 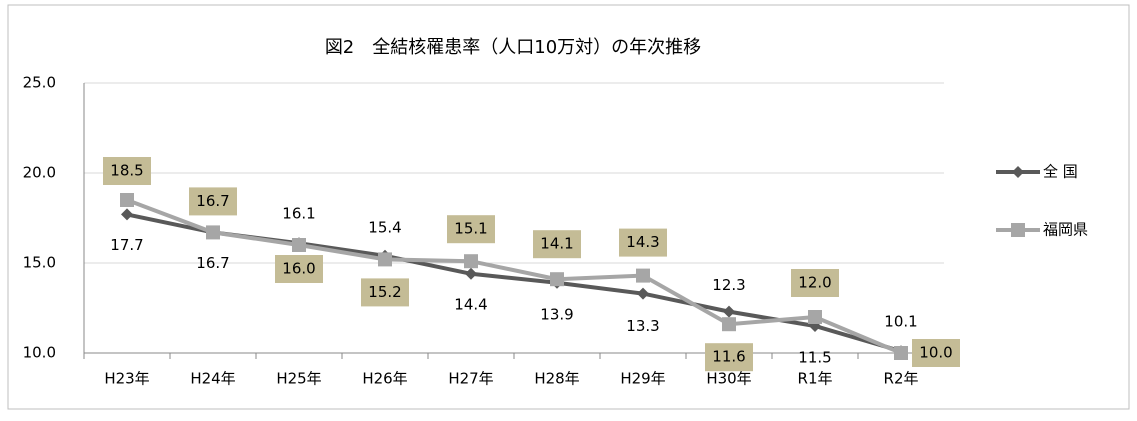 I want to click on data-label: 14.4, so click(x=470, y=304).